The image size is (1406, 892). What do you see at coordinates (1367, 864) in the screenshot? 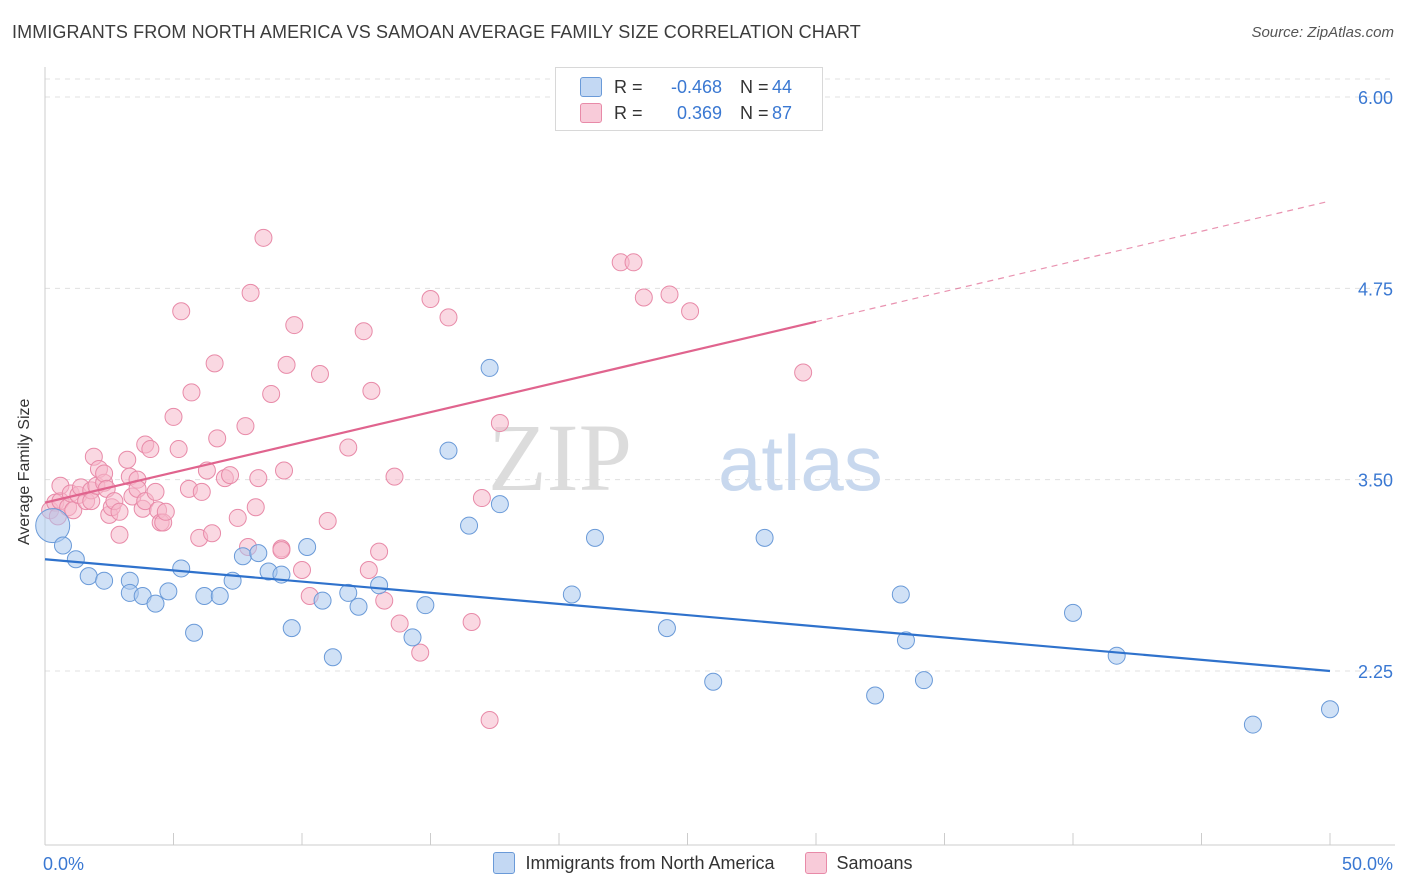
I see `x-tick-label: 50.0%` at bounding box center [1367, 864].